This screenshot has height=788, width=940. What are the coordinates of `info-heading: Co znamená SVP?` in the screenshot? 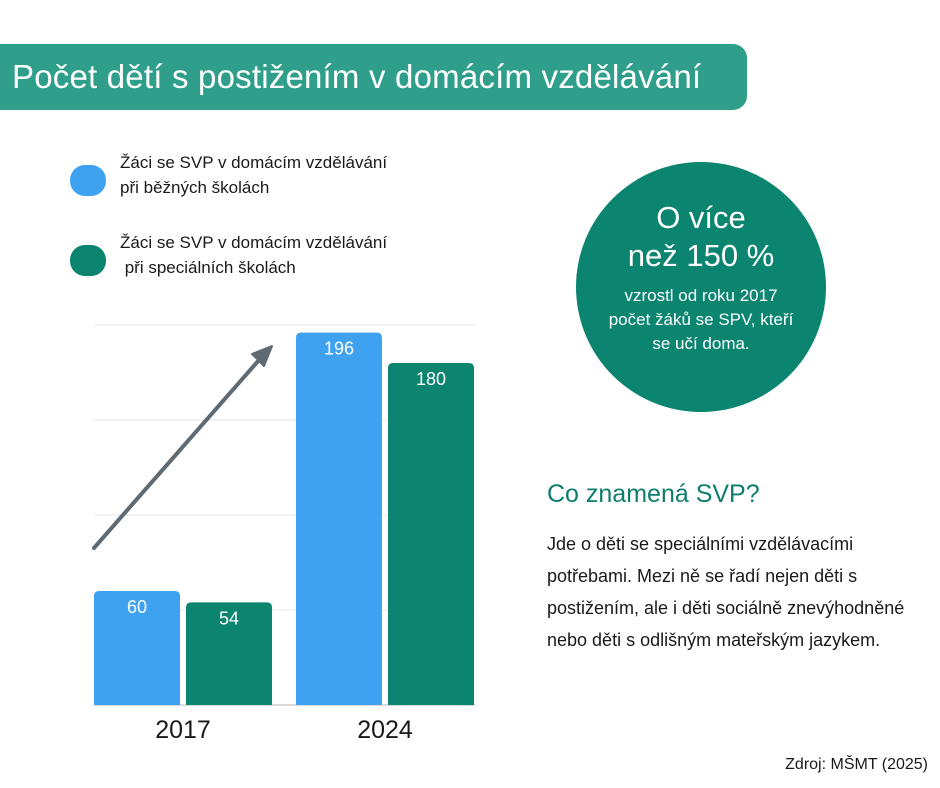 It's located at (653, 494).